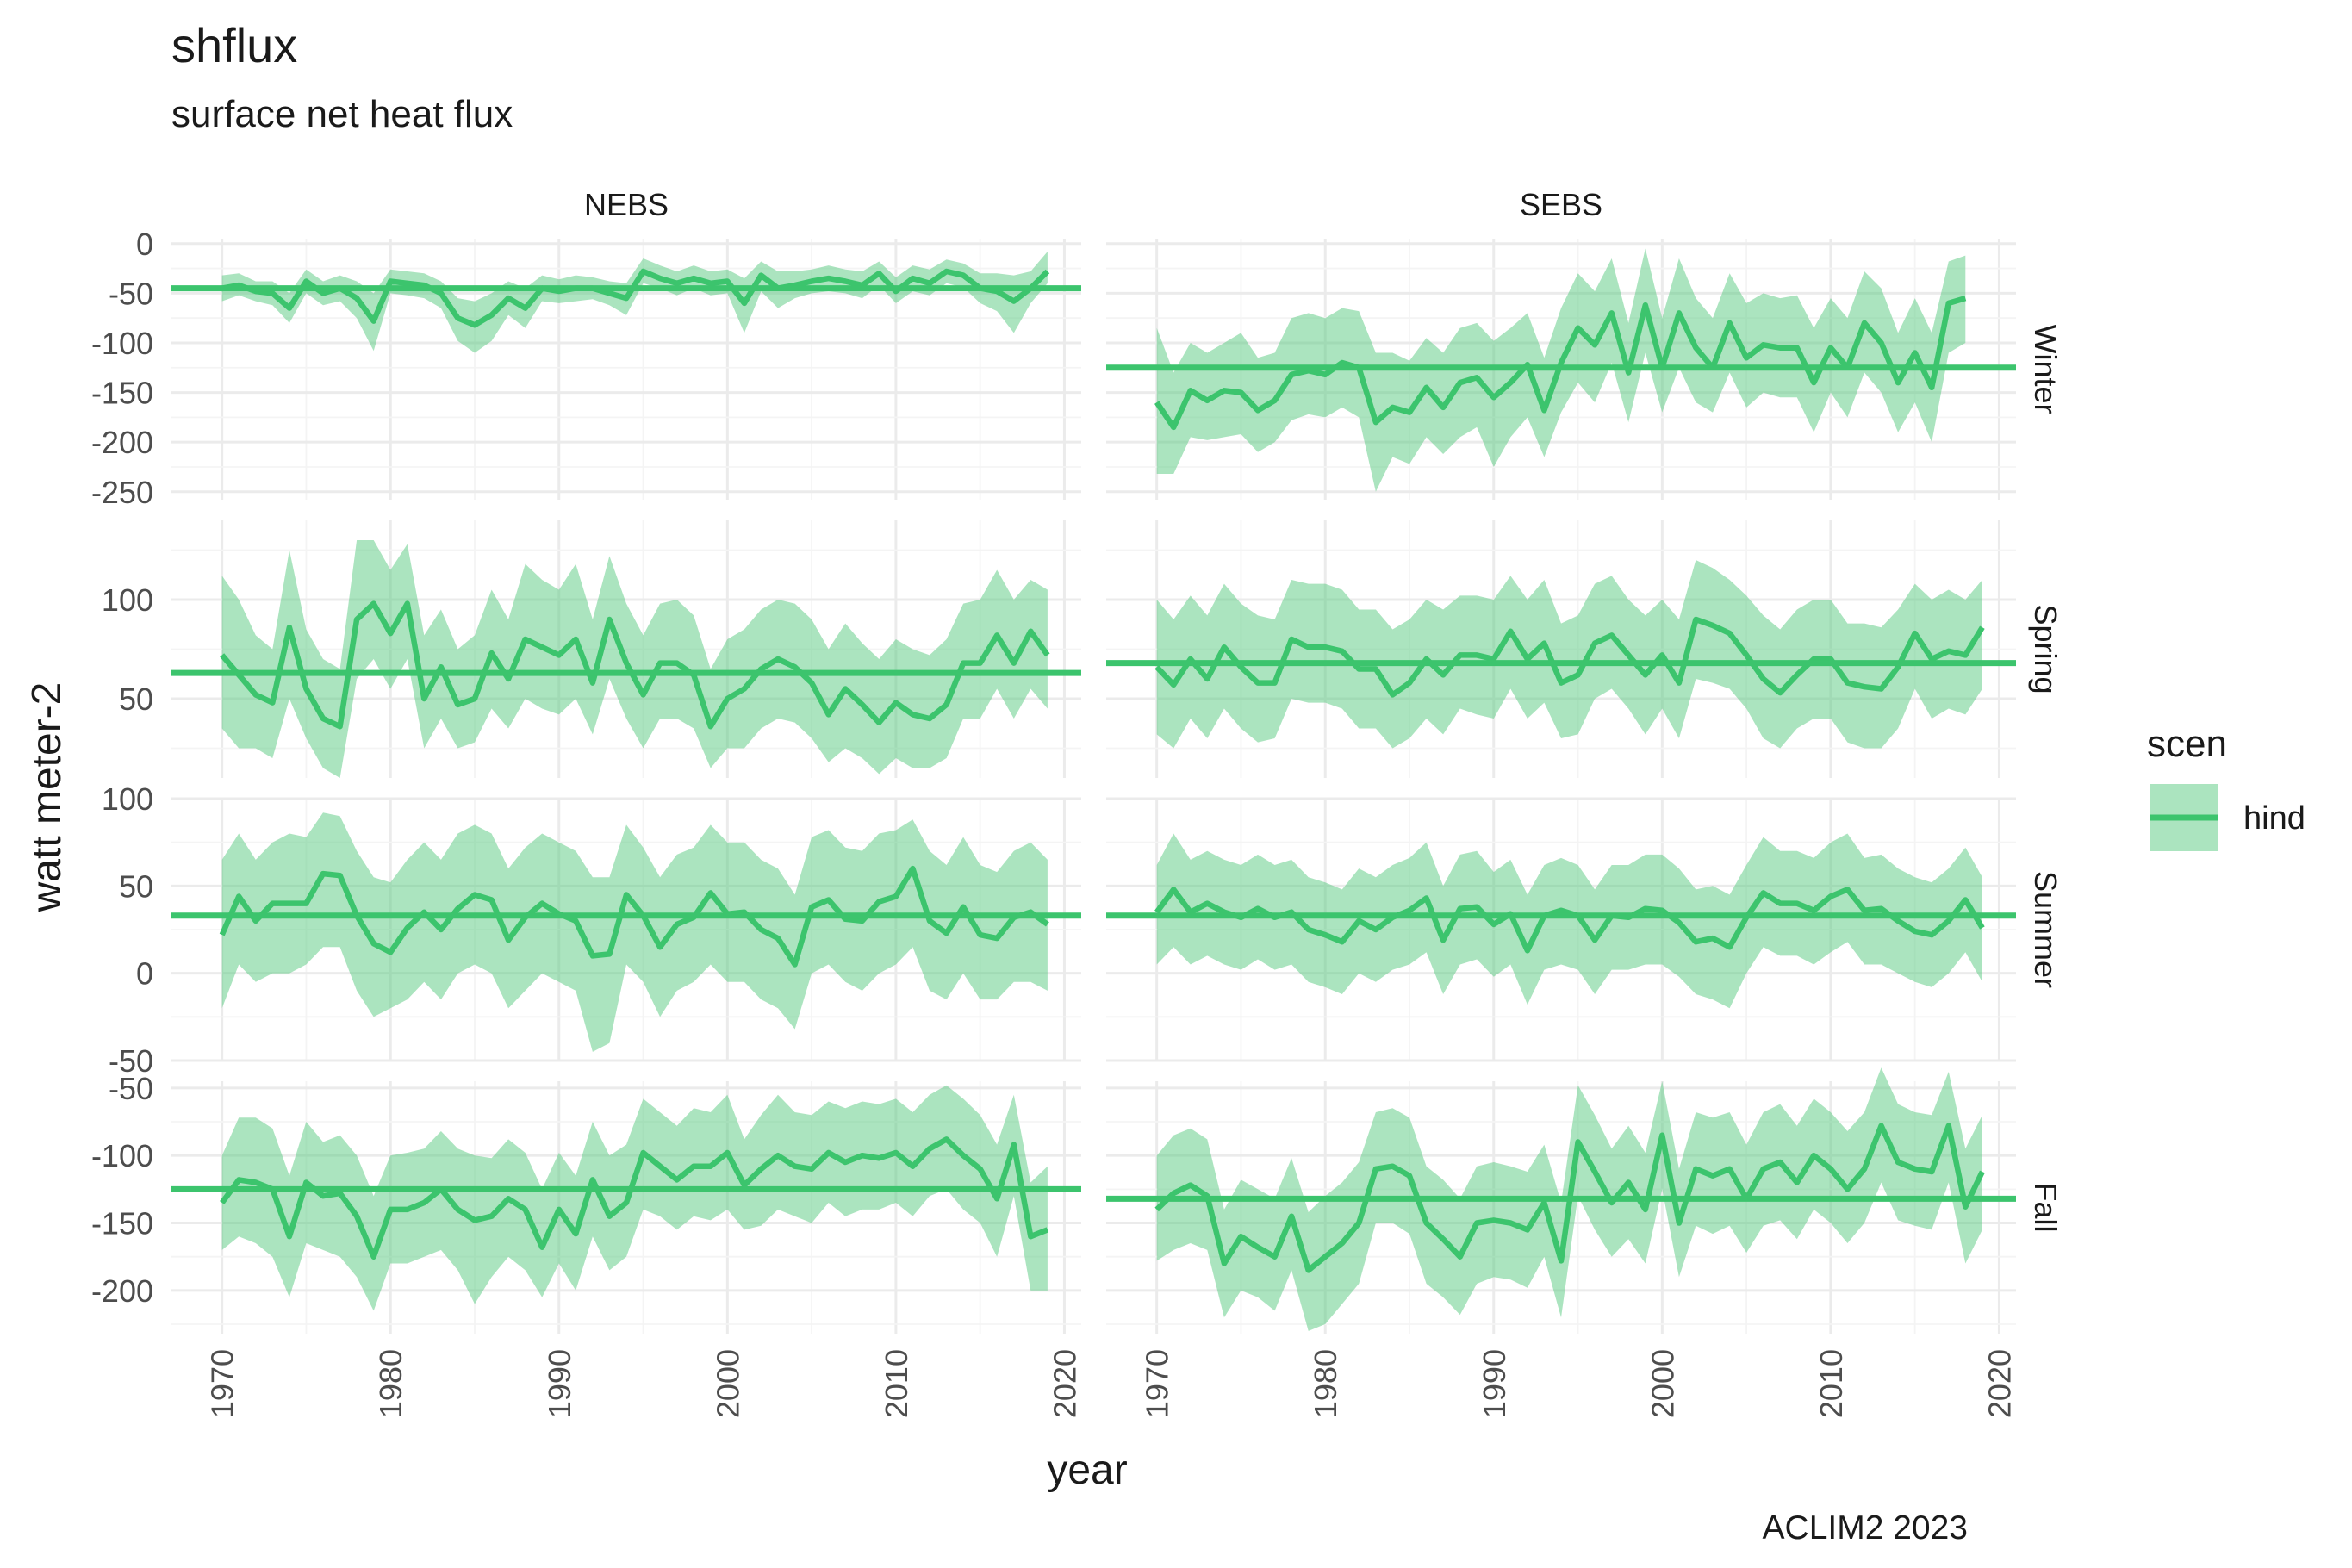 This screenshot has height=1568, width=2352. Describe the element at coordinates (2046, 369) in the screenshot. I see `strip-label-row: Winter` at that location.